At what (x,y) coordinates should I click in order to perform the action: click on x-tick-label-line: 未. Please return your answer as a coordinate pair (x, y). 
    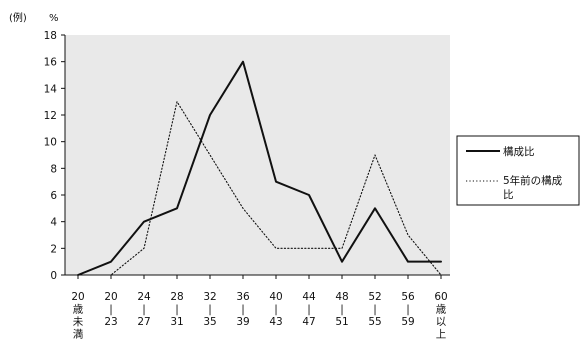
    Looking at the image, I should click on (78, 322).